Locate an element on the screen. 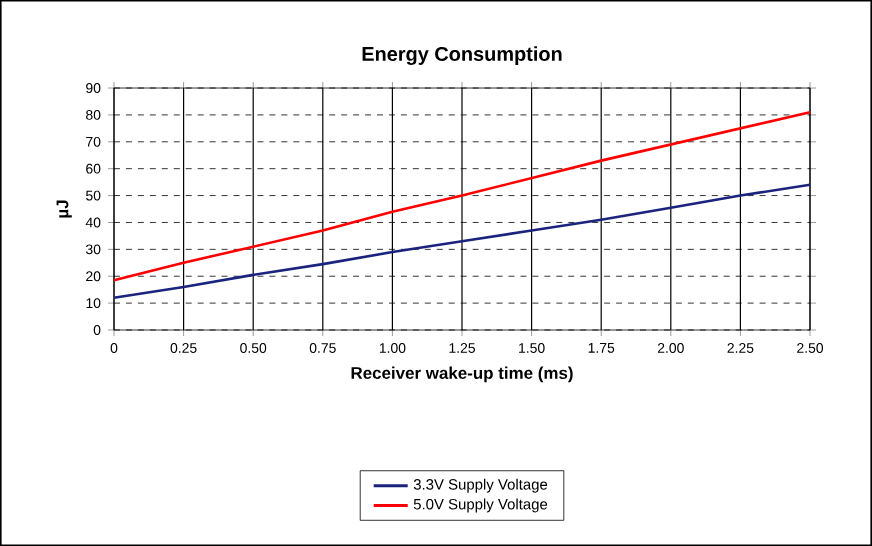  y-axis-title: µJ is located at coordinates (64, 209).